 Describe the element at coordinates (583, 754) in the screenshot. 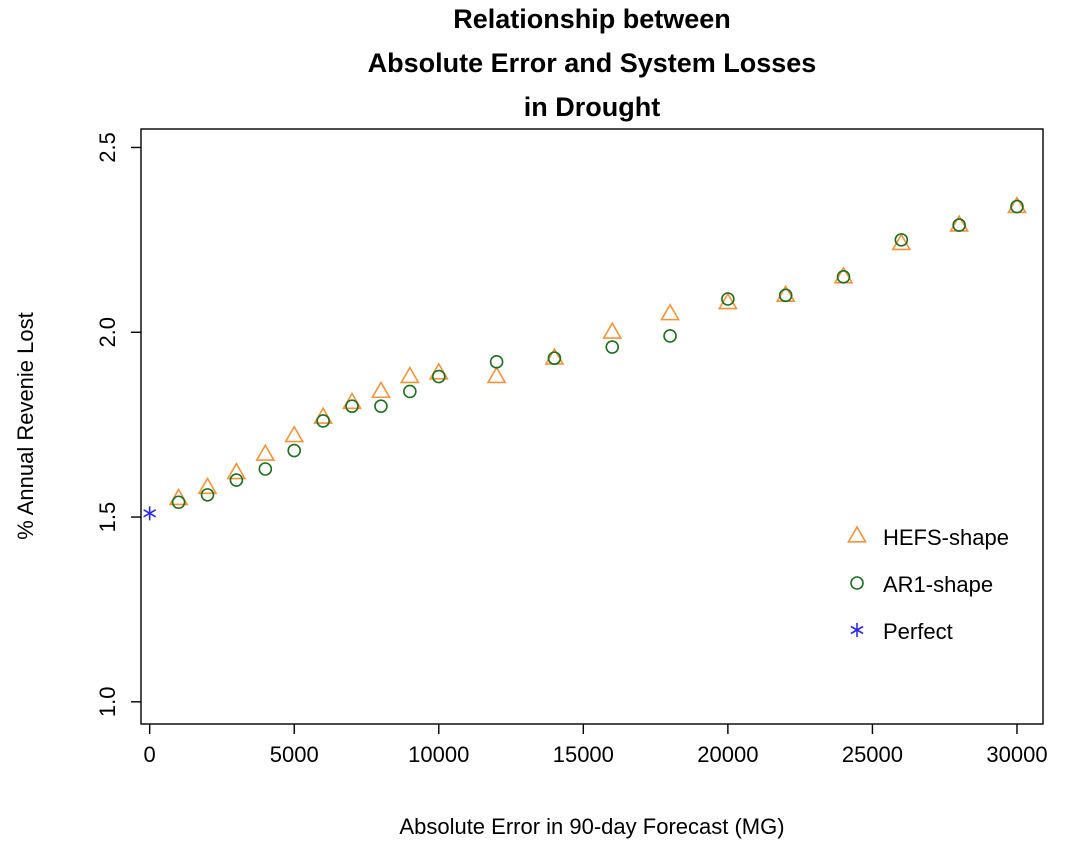

I see `x-tick-label: 15000` at that location.